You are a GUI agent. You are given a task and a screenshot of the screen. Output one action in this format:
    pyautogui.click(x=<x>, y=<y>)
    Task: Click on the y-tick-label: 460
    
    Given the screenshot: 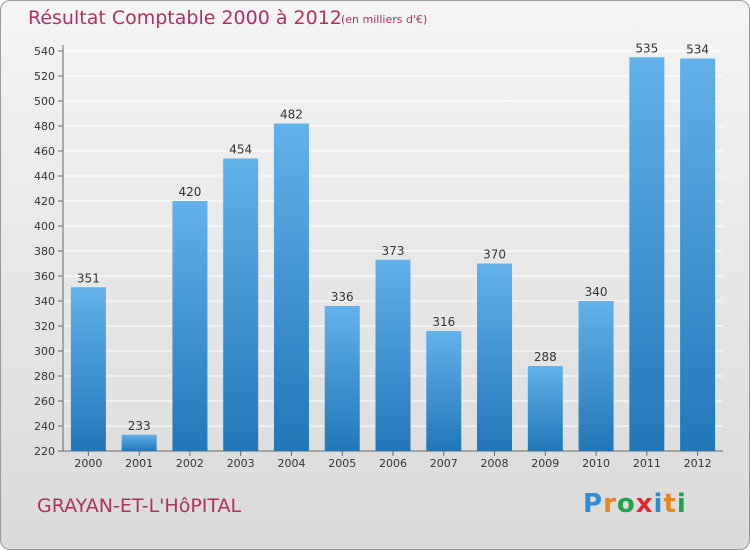 What is the action you would take?
    pyautogui.click(x=44, y=151)
    